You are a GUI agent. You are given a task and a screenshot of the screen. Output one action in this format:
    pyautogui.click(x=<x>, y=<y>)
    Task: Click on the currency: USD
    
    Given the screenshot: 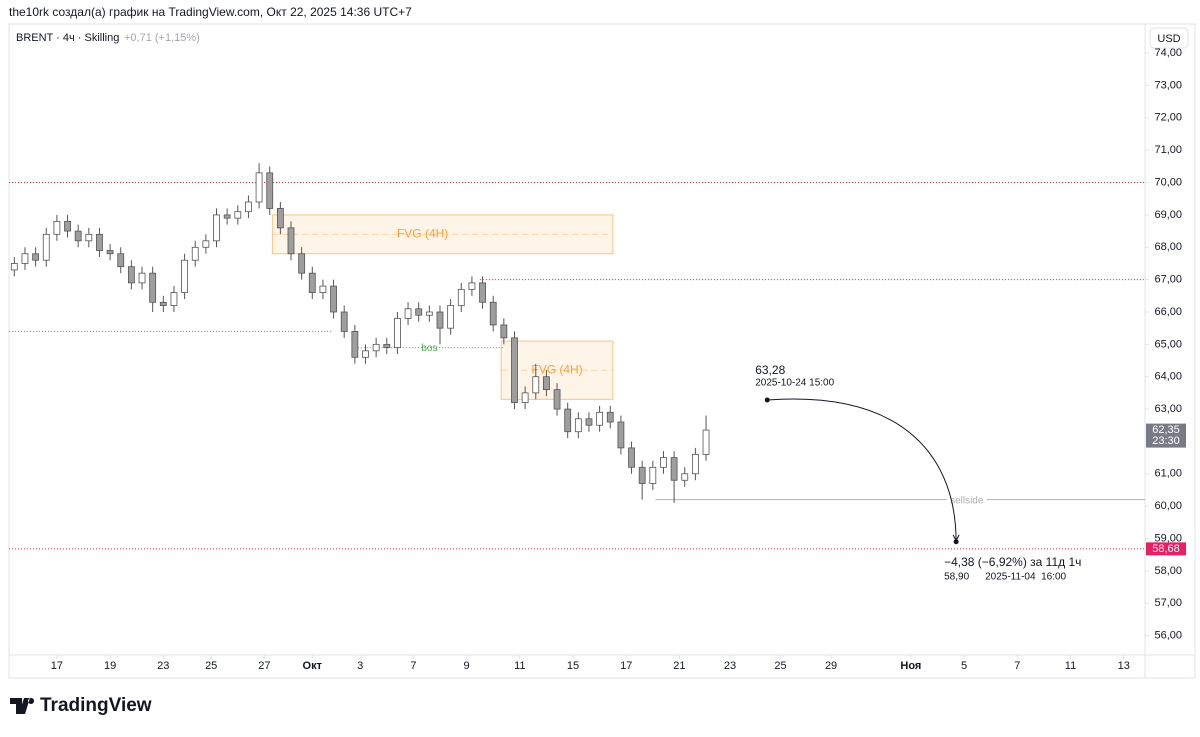 What is the action you would take?
    pyautogui.click(x=1168, y=39)
    